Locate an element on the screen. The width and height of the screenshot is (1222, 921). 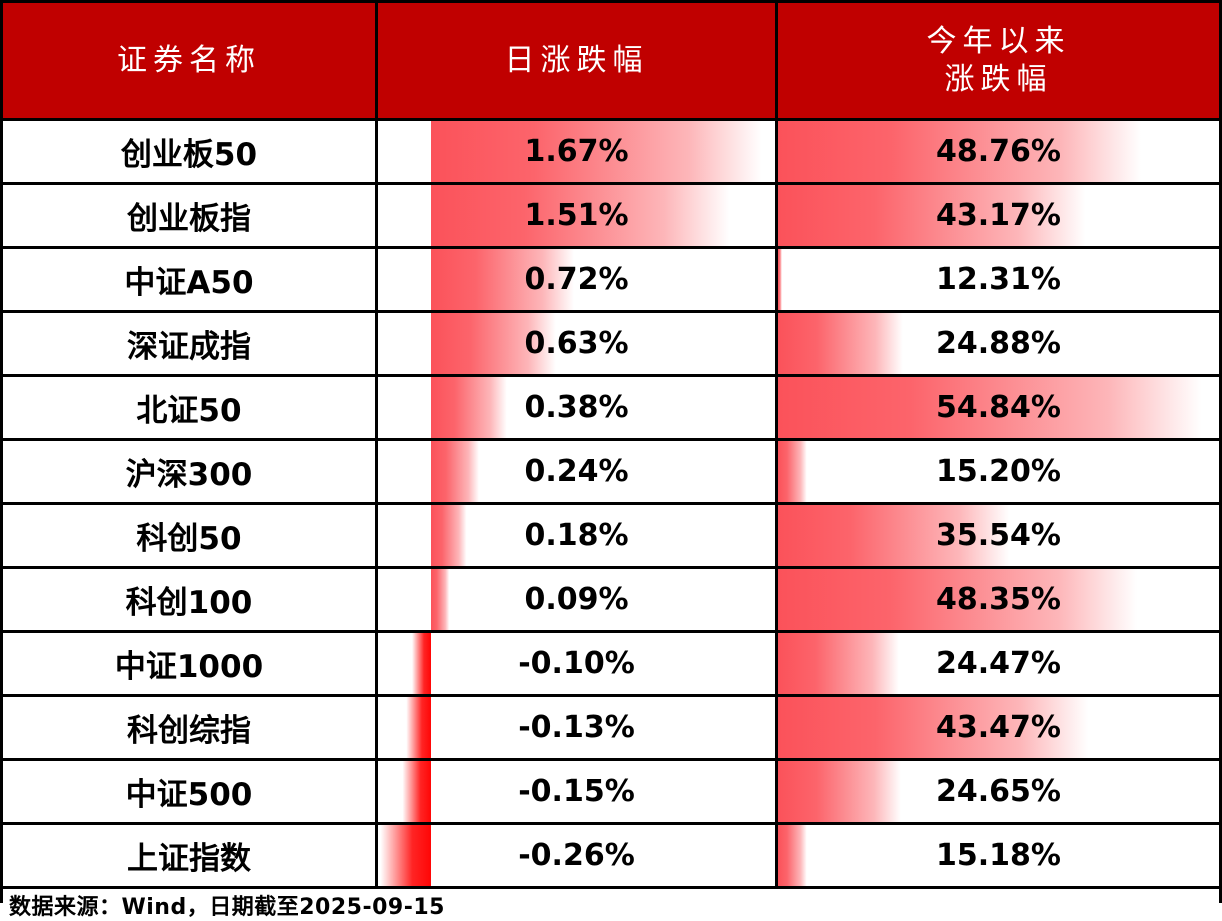
security-name-cell: 科创100 is located at coordinates (190, 599).